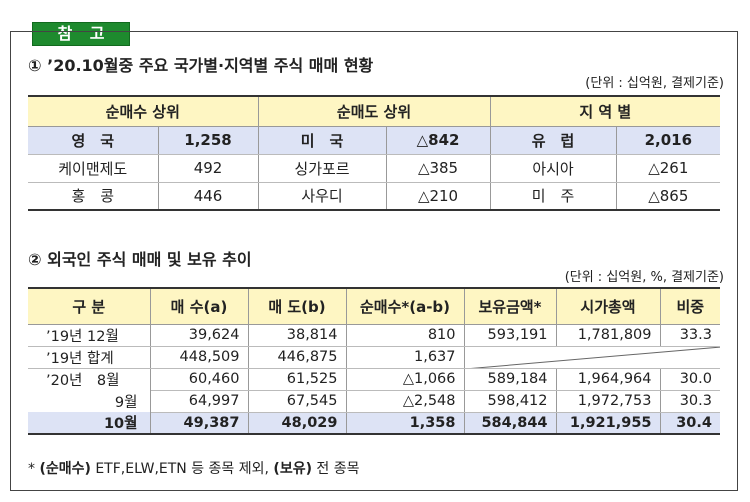 This screenshot has height=502, width=750. Describe the element at coordinates (297, 423) in the screenshot. I see `cell-sell: 48,029` at that location.